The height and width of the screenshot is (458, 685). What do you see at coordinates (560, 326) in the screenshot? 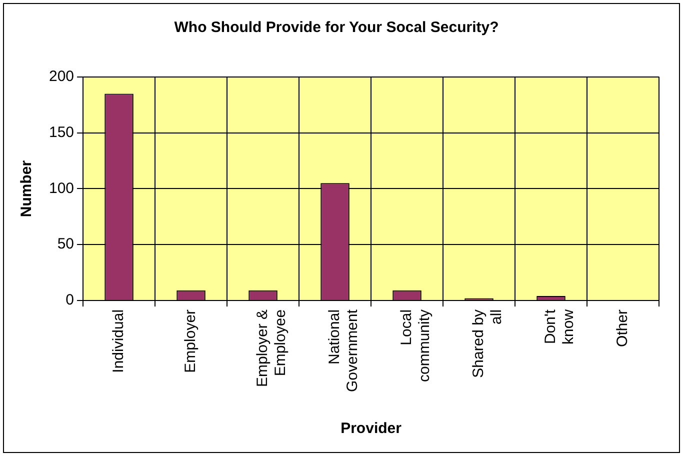
I see `x-tick-label: Don't know` at bounding box center [560, 326].